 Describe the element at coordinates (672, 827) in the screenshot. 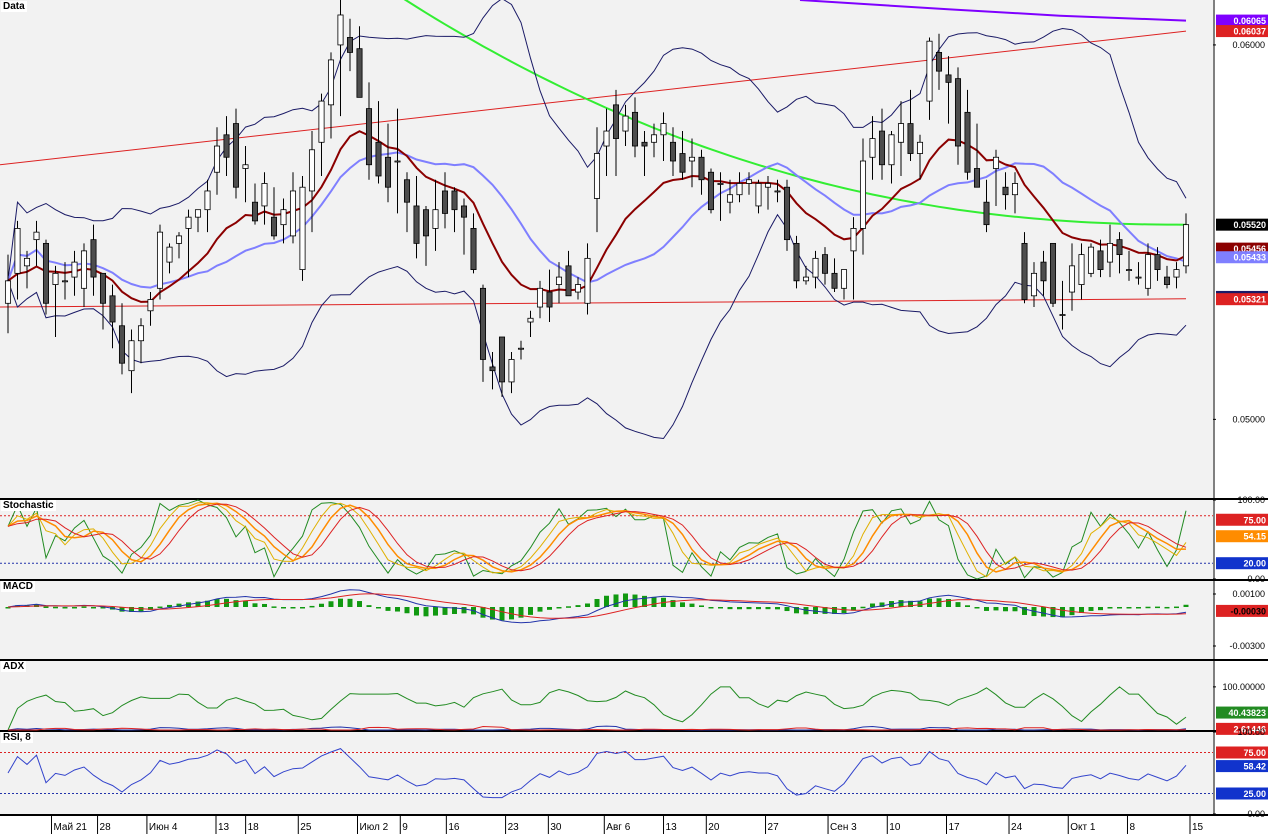

I see `date-label: 13` at that location.